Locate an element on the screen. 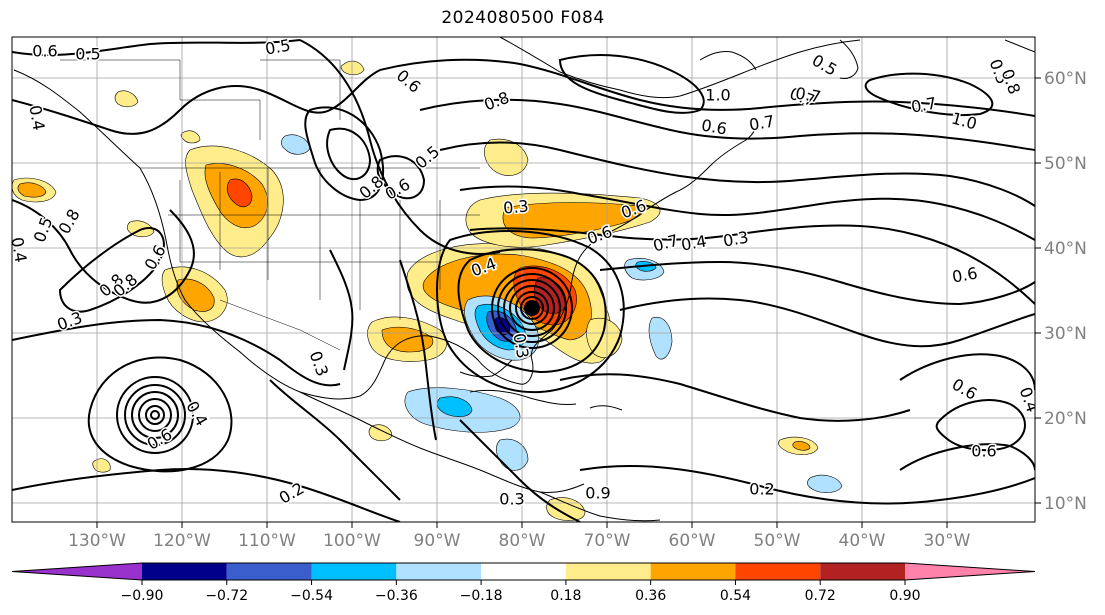 The width and height of the screenshot is (1105, 615). lat-label: 50°N is located at coordinates (1065, 164).